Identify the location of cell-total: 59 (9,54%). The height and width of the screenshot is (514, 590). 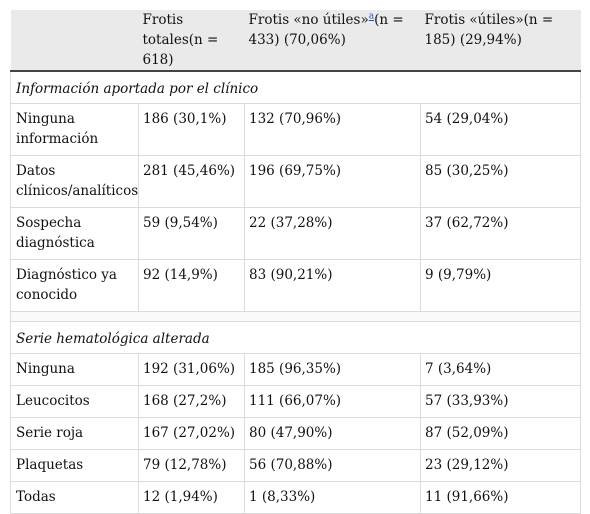
(191, 233).